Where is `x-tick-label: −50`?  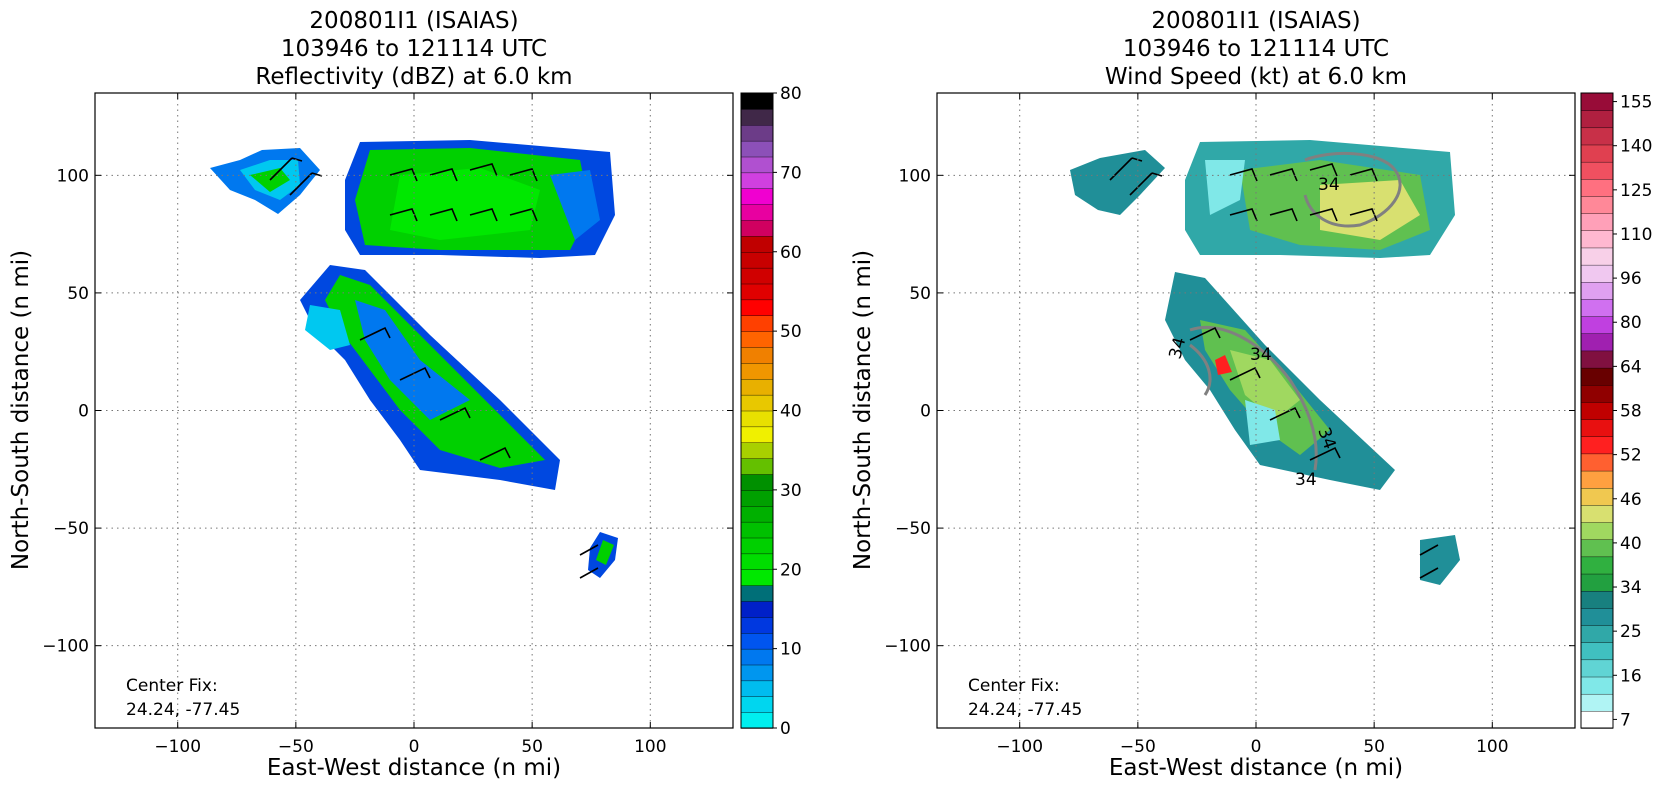
x-tick-label: −50 is located at coordinates (296, 747).